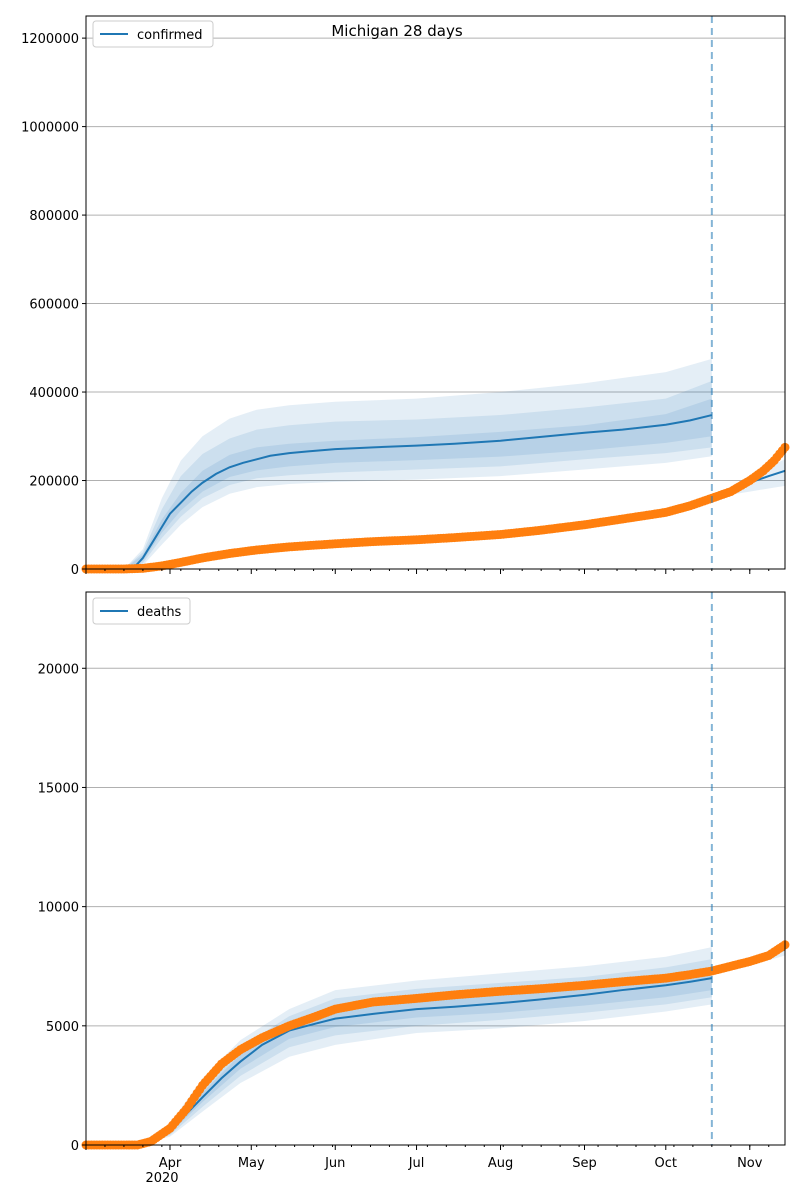 The height and width of the screenshot is (1200, 800). Describe the element at coordinates (54, 216) in the screenshot. I see `confirmed-y-tick-label: 800000` at that location.